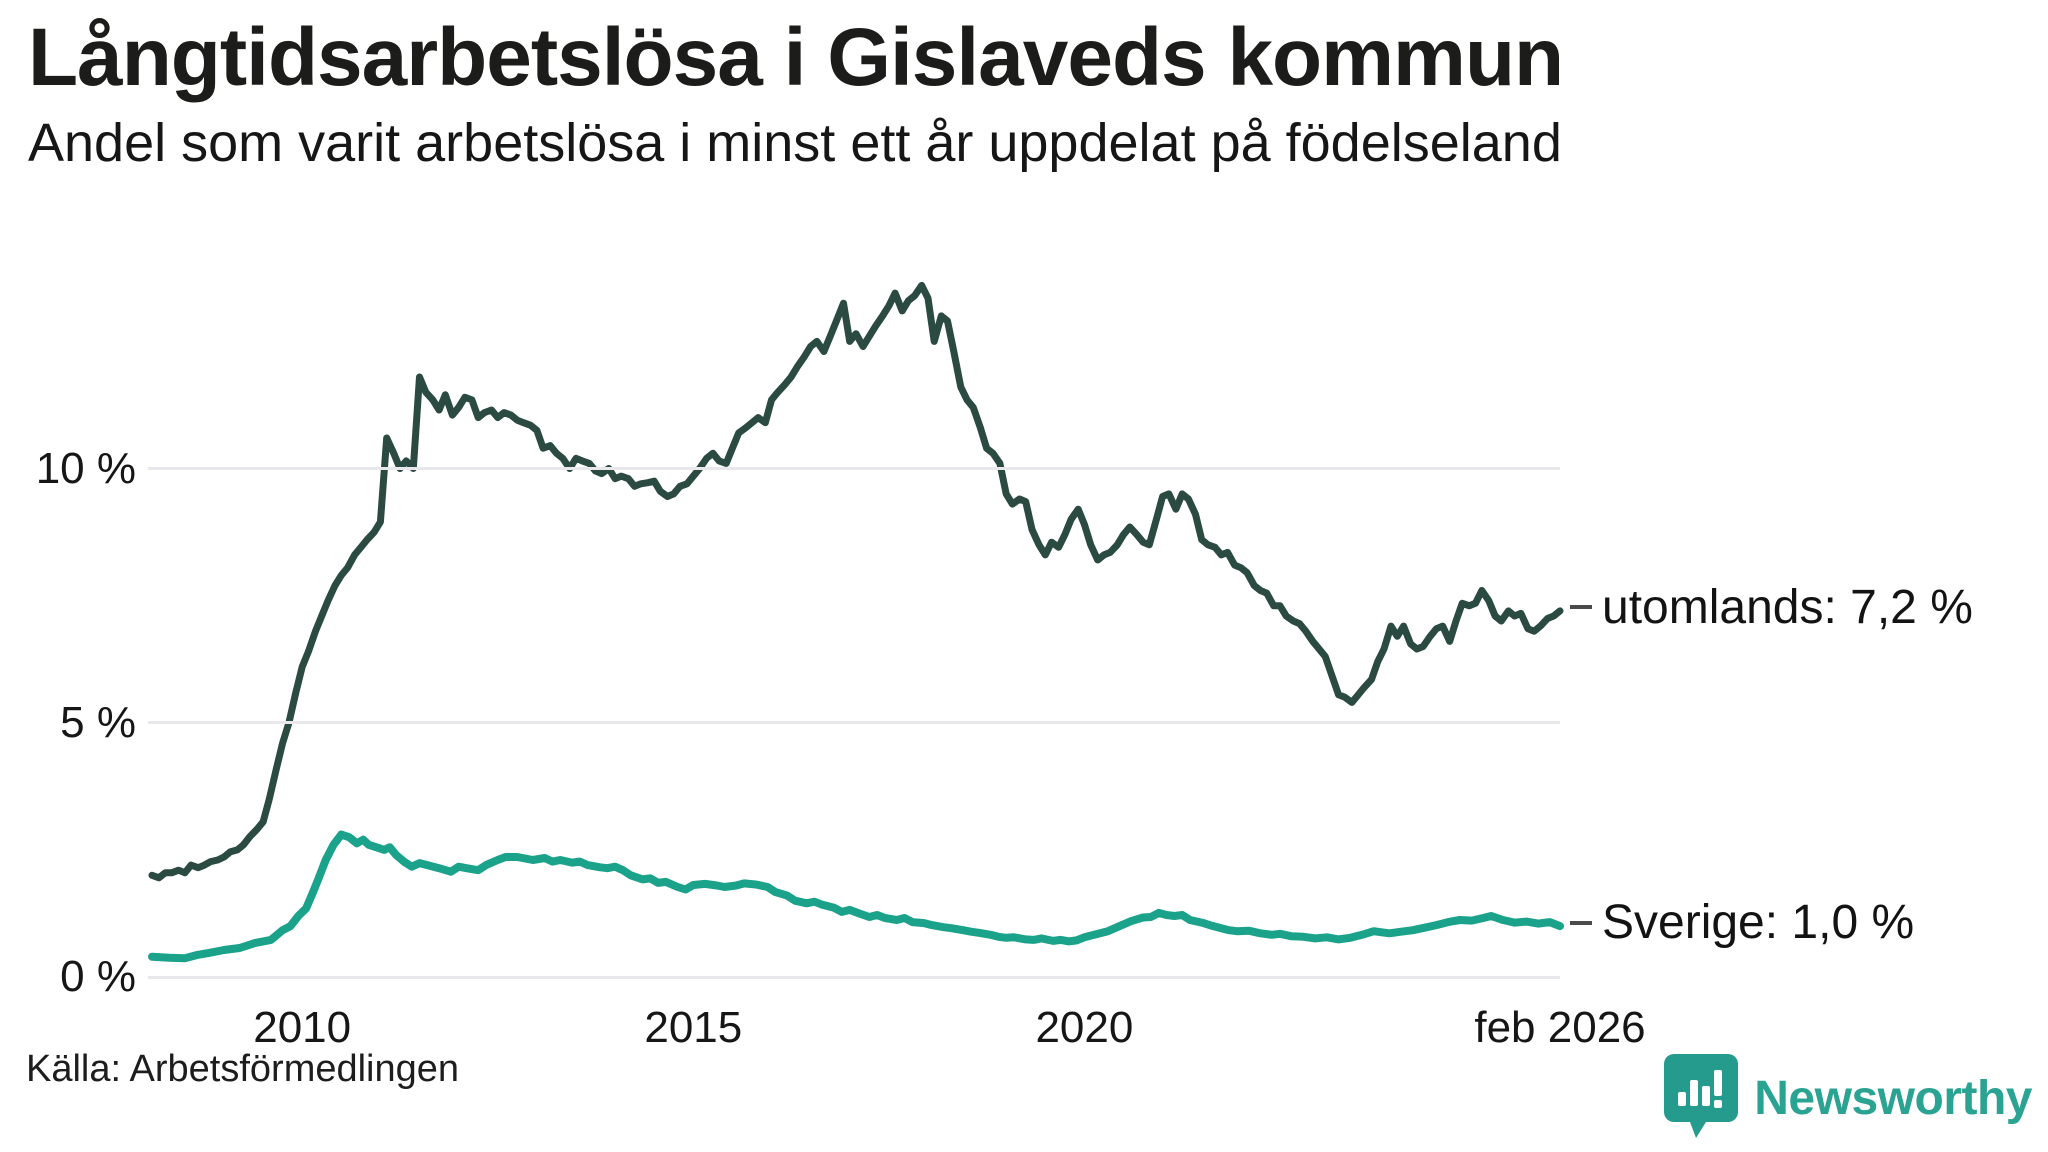  I want to click on y-tick-label: 0 %, so click(98, 976).